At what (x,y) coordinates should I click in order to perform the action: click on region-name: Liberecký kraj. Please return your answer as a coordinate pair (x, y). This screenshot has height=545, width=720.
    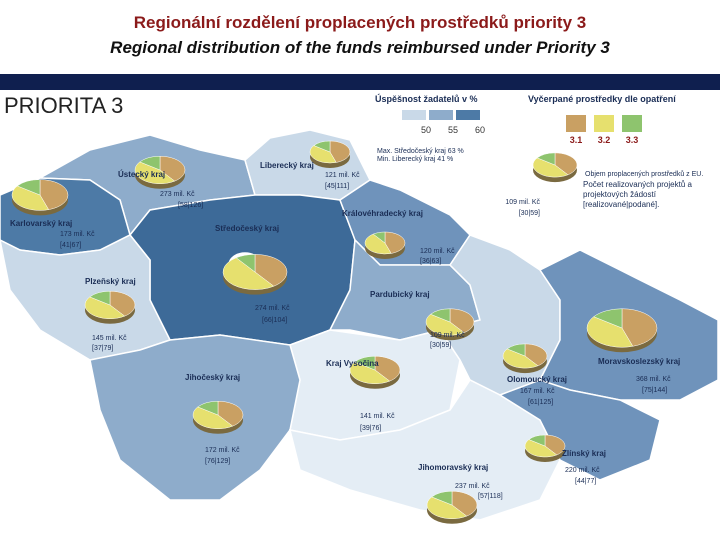
    Looking at the image, I should click on (287, 165).